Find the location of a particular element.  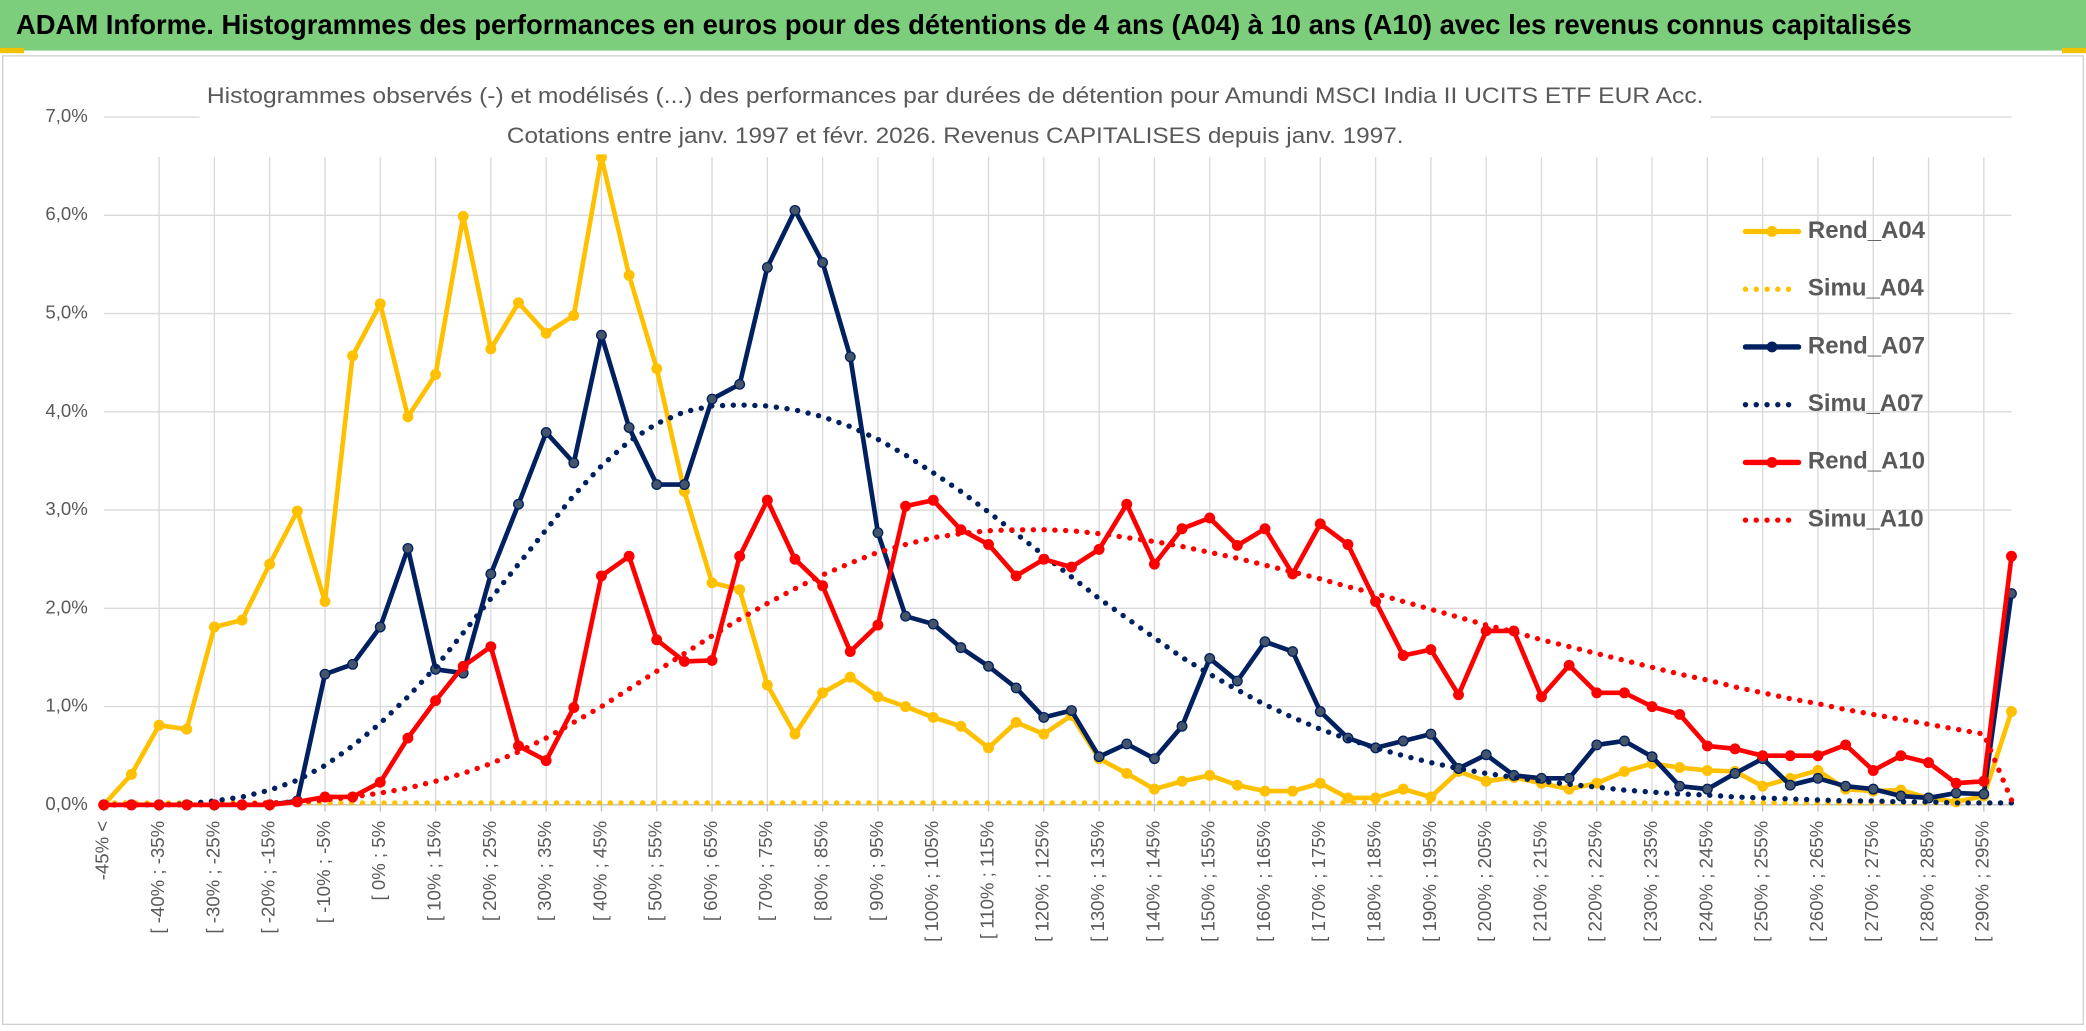

legend-label: Rend_A10 is located at coordinates (1866, 461).